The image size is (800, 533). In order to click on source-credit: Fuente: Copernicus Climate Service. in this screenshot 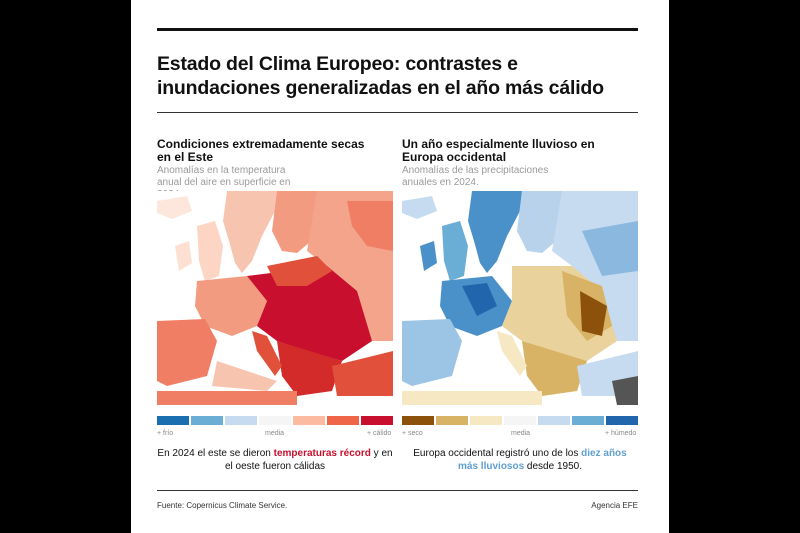, I will do `click(222, 505)`.